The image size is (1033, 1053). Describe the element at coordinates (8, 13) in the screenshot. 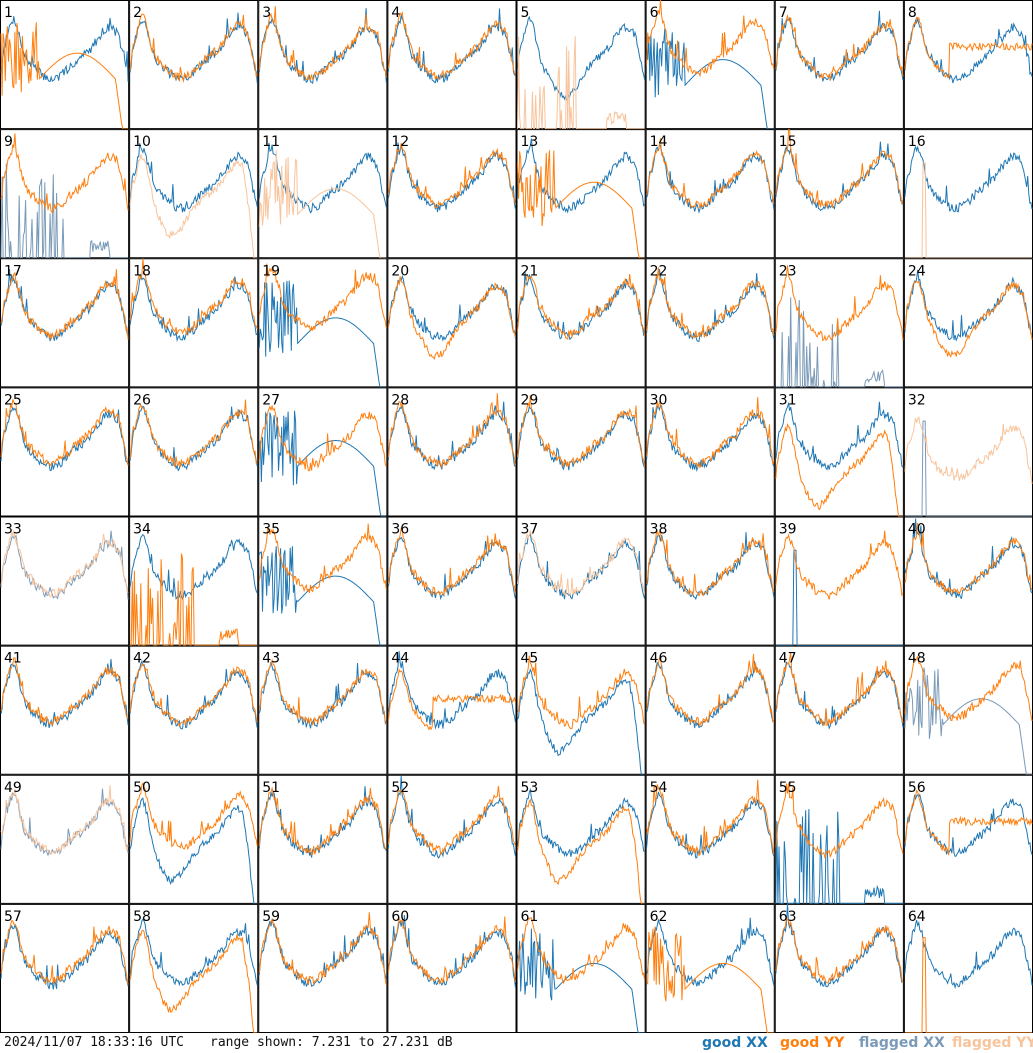

I see `panel-label: 1` at that location.